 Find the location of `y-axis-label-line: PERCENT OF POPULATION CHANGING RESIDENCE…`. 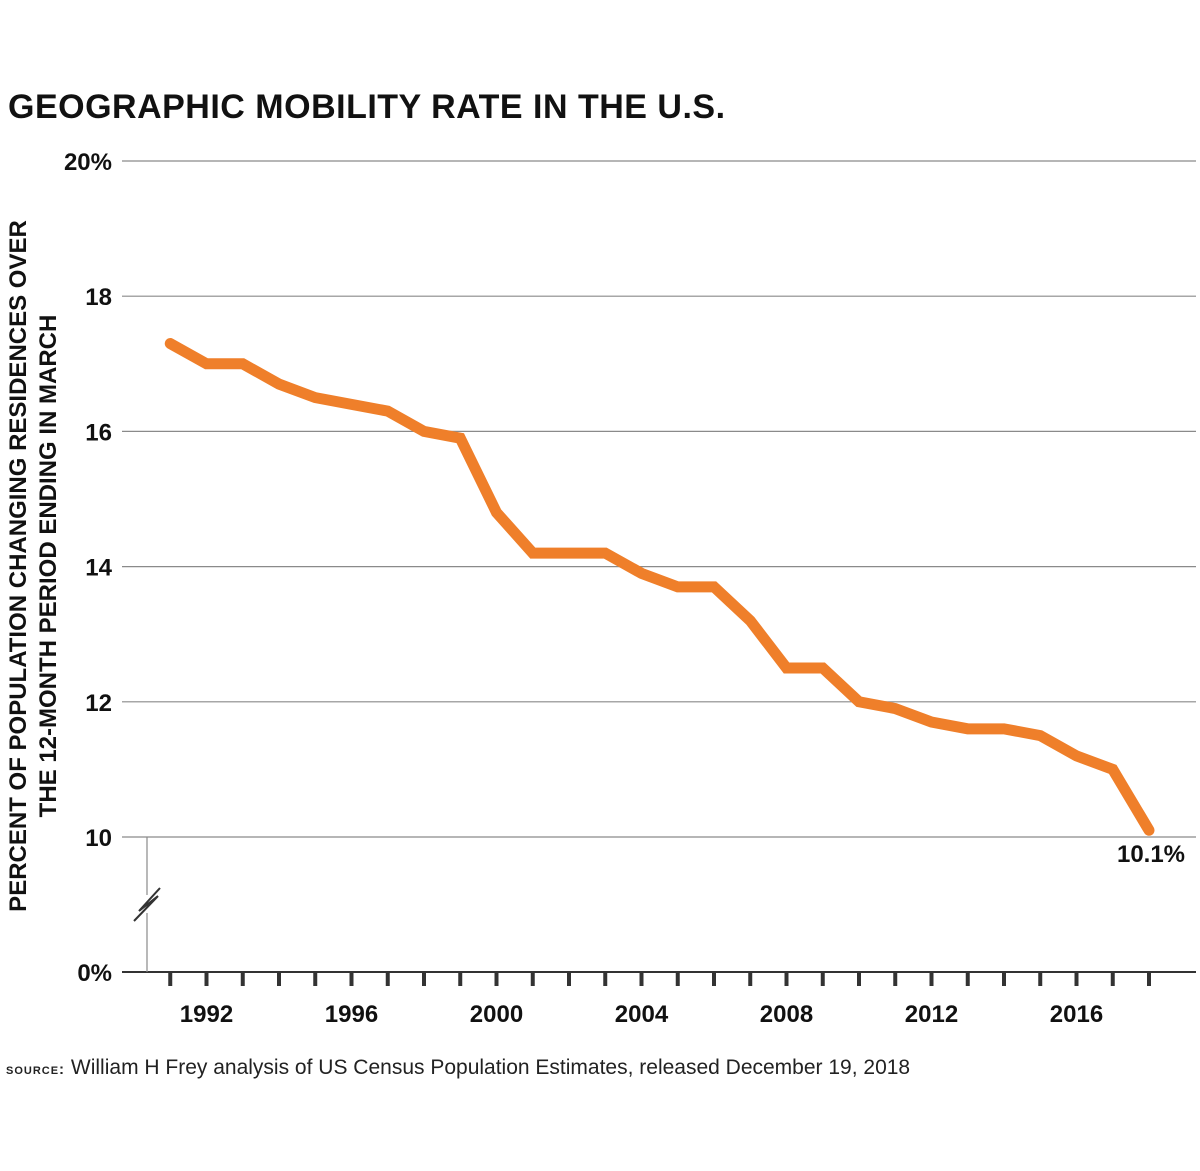

y-axis-label-line: PERCENT OF POPULATION CHANGING RESIDENCE… is located at coordinates (18, 566).